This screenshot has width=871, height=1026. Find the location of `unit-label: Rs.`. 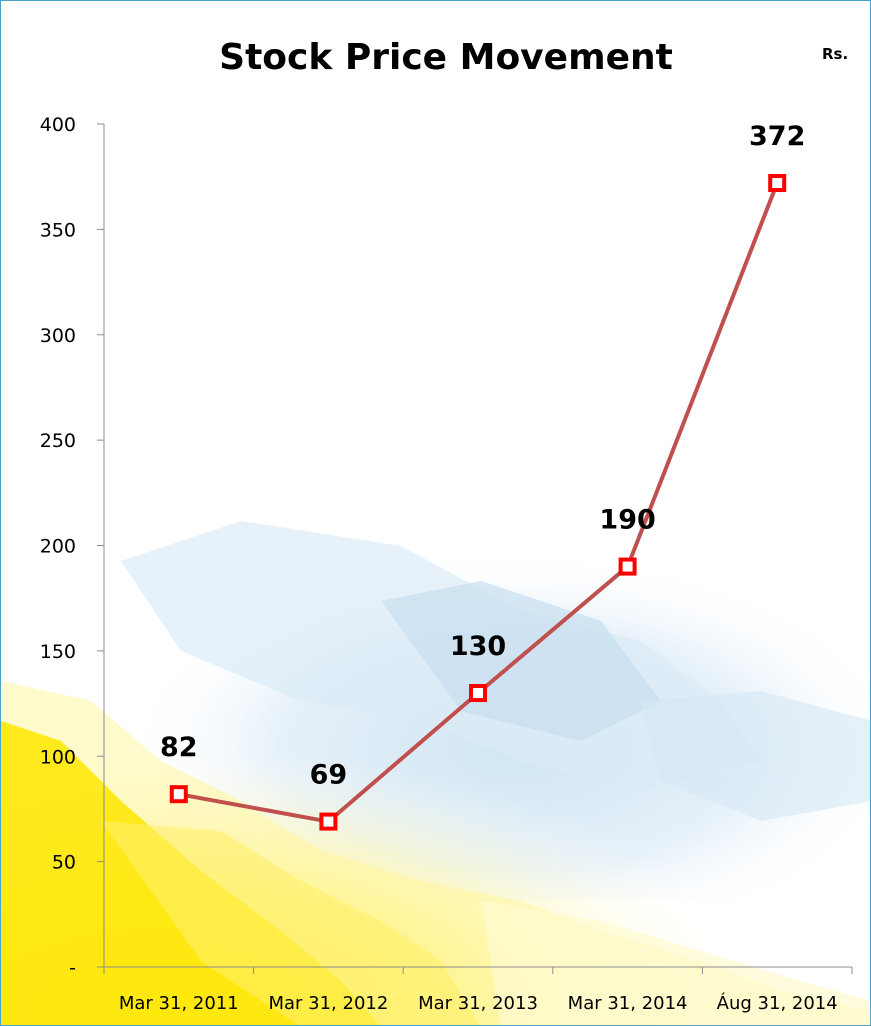

unit-label: Rs. is located at coordinates (835, 54).